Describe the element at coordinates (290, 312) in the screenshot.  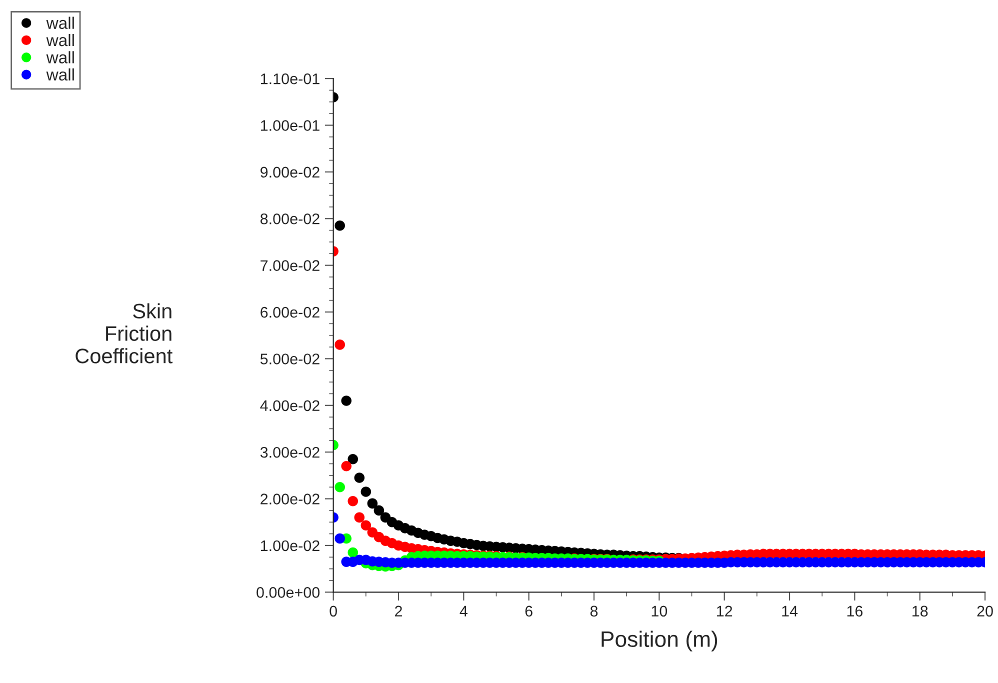
I see `y-tick-label: 6.00e-02` at that location.